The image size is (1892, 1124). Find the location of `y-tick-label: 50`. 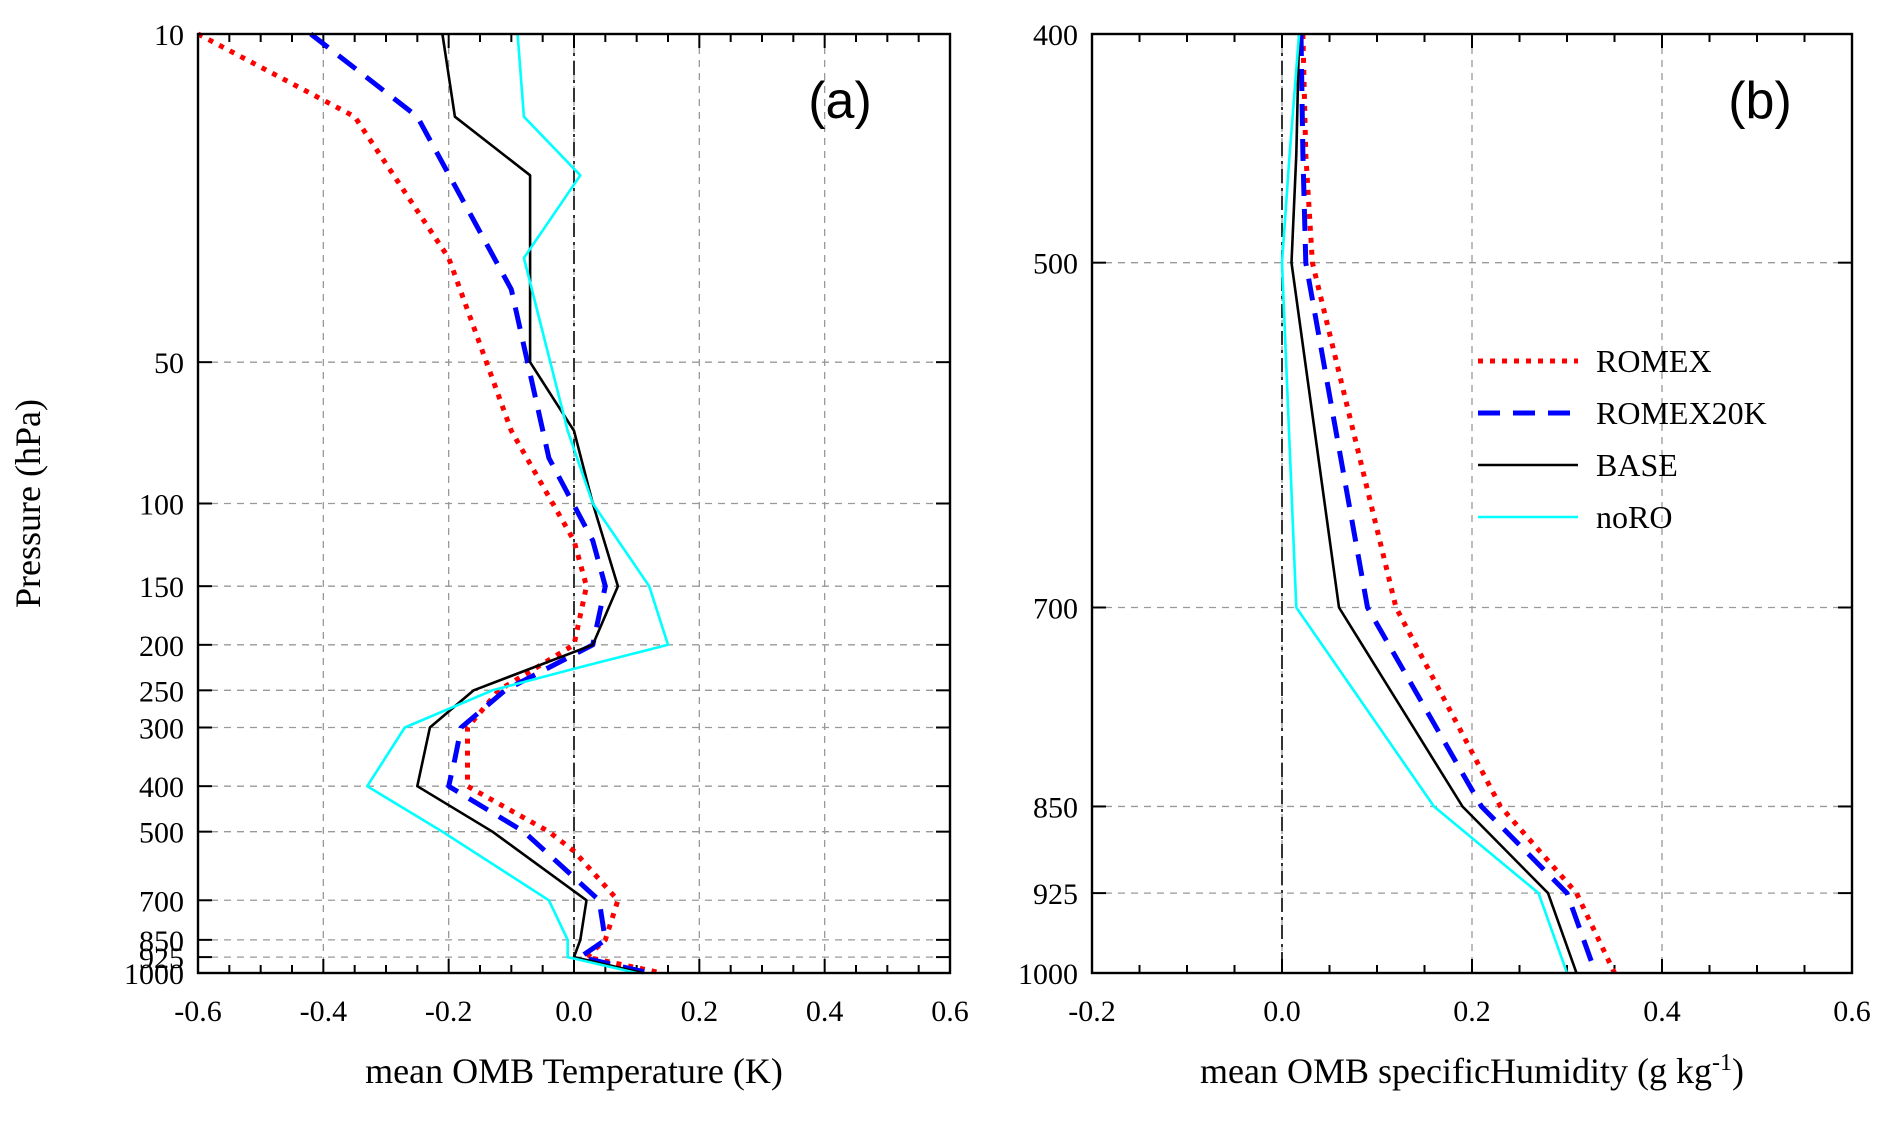

y-tick-label: 50 is located at coordinates (169, 363).